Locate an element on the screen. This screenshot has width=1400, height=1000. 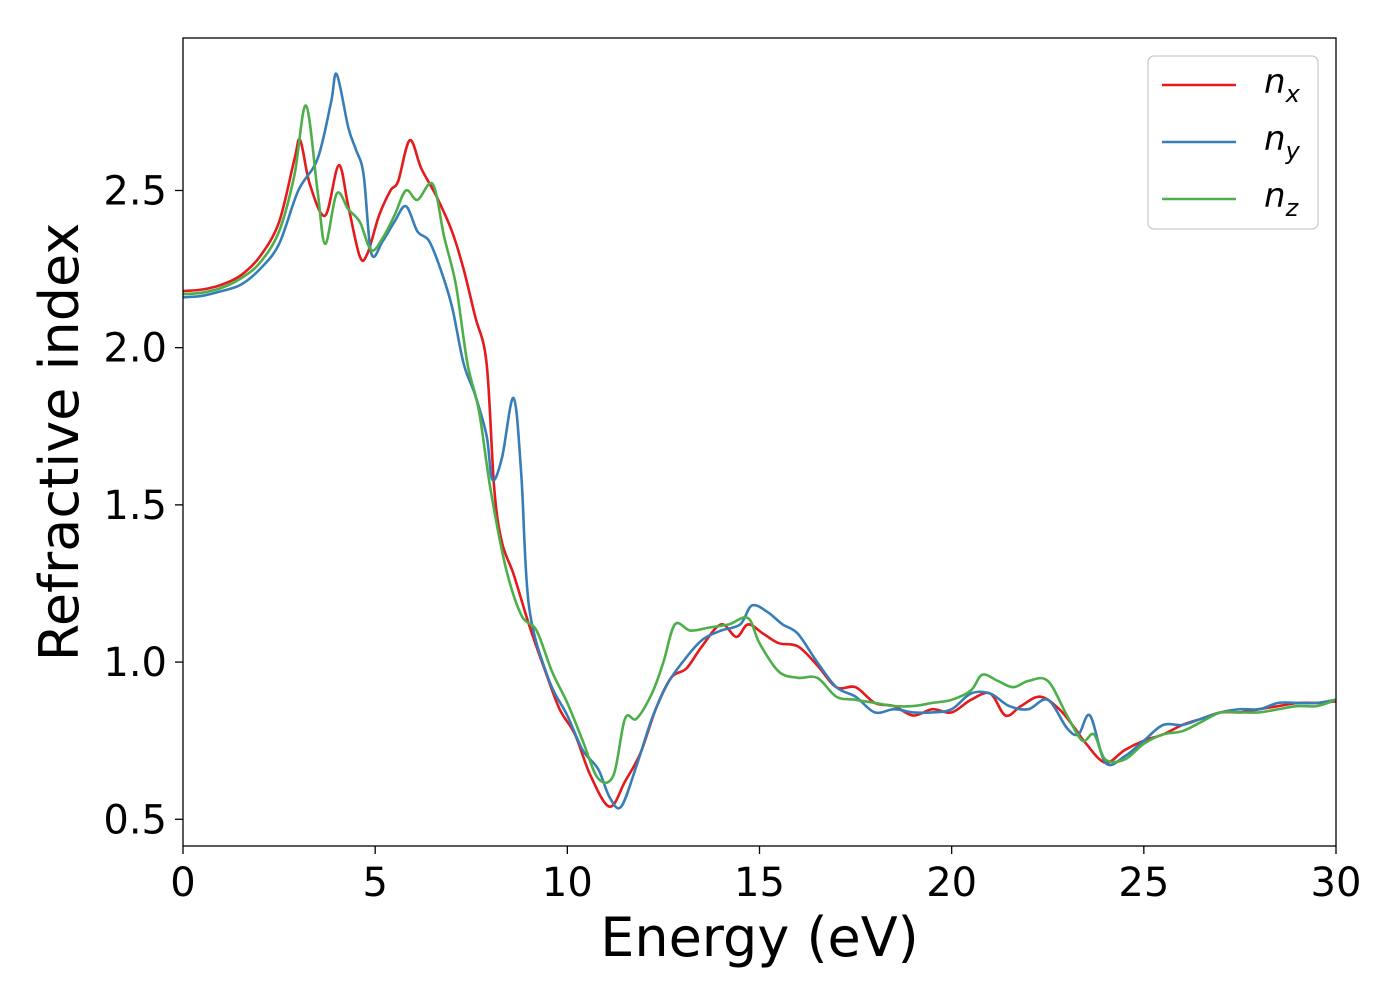
legend-label-ny: ny is located at coordinates (1282, 142).